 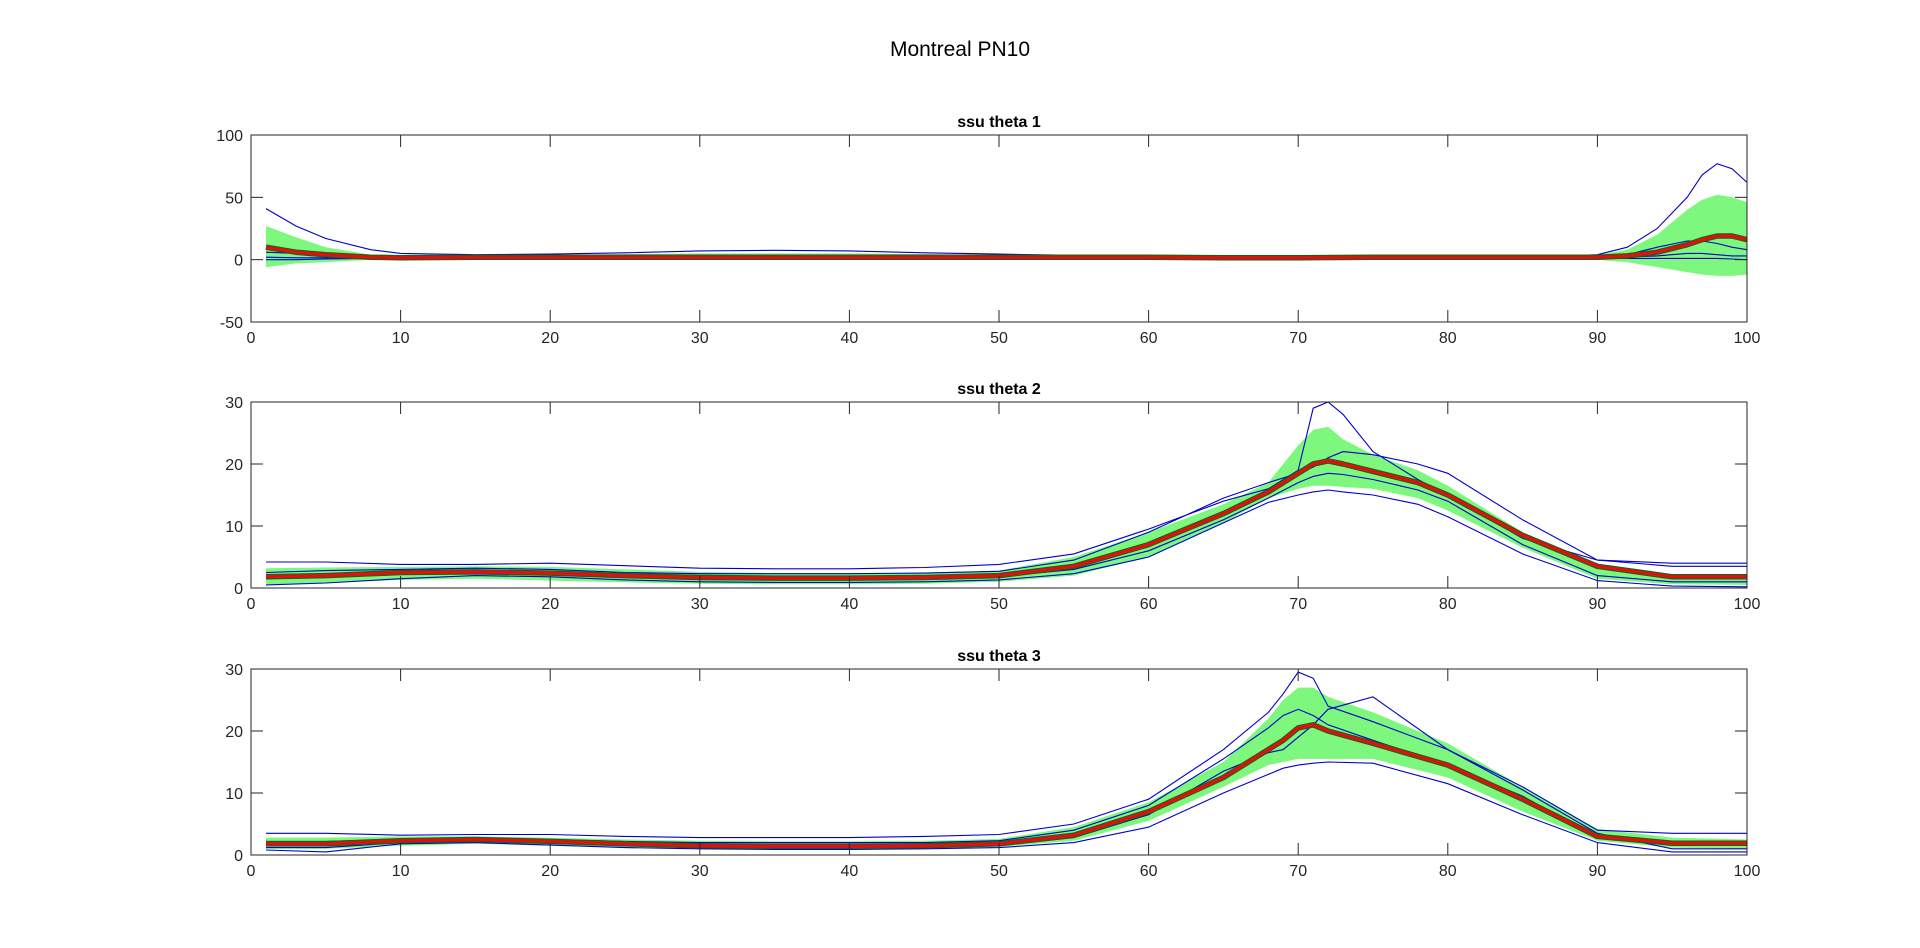 I want to click on figure-title: Montreal PN10, so click(x=960, y=49).